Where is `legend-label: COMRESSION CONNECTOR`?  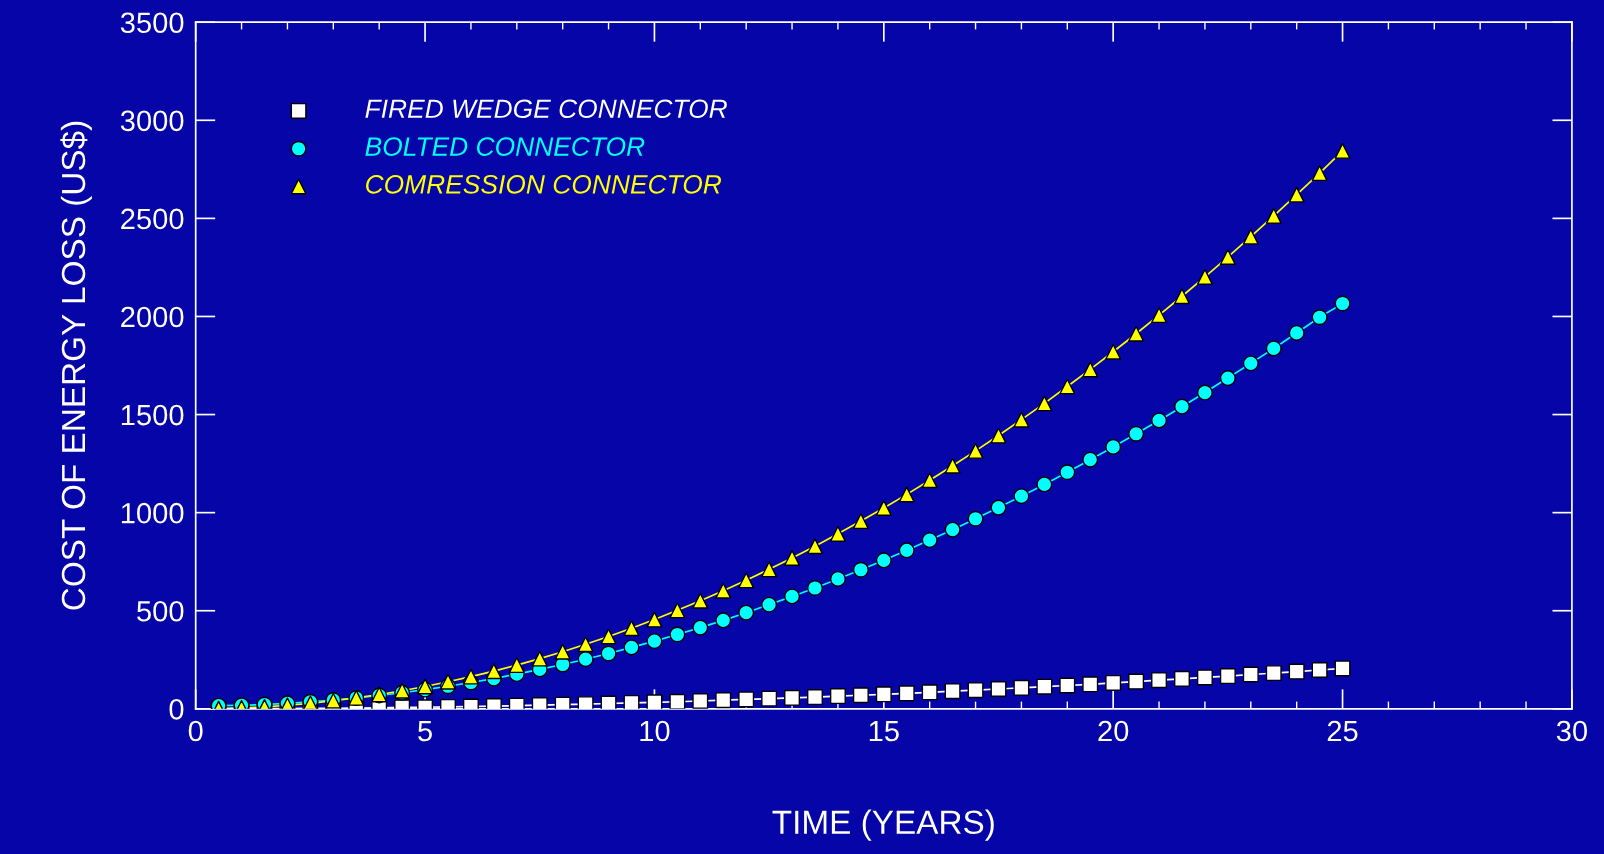 legend-label: COMRESSION CONNECTOR is located at coordinates (544, 184).